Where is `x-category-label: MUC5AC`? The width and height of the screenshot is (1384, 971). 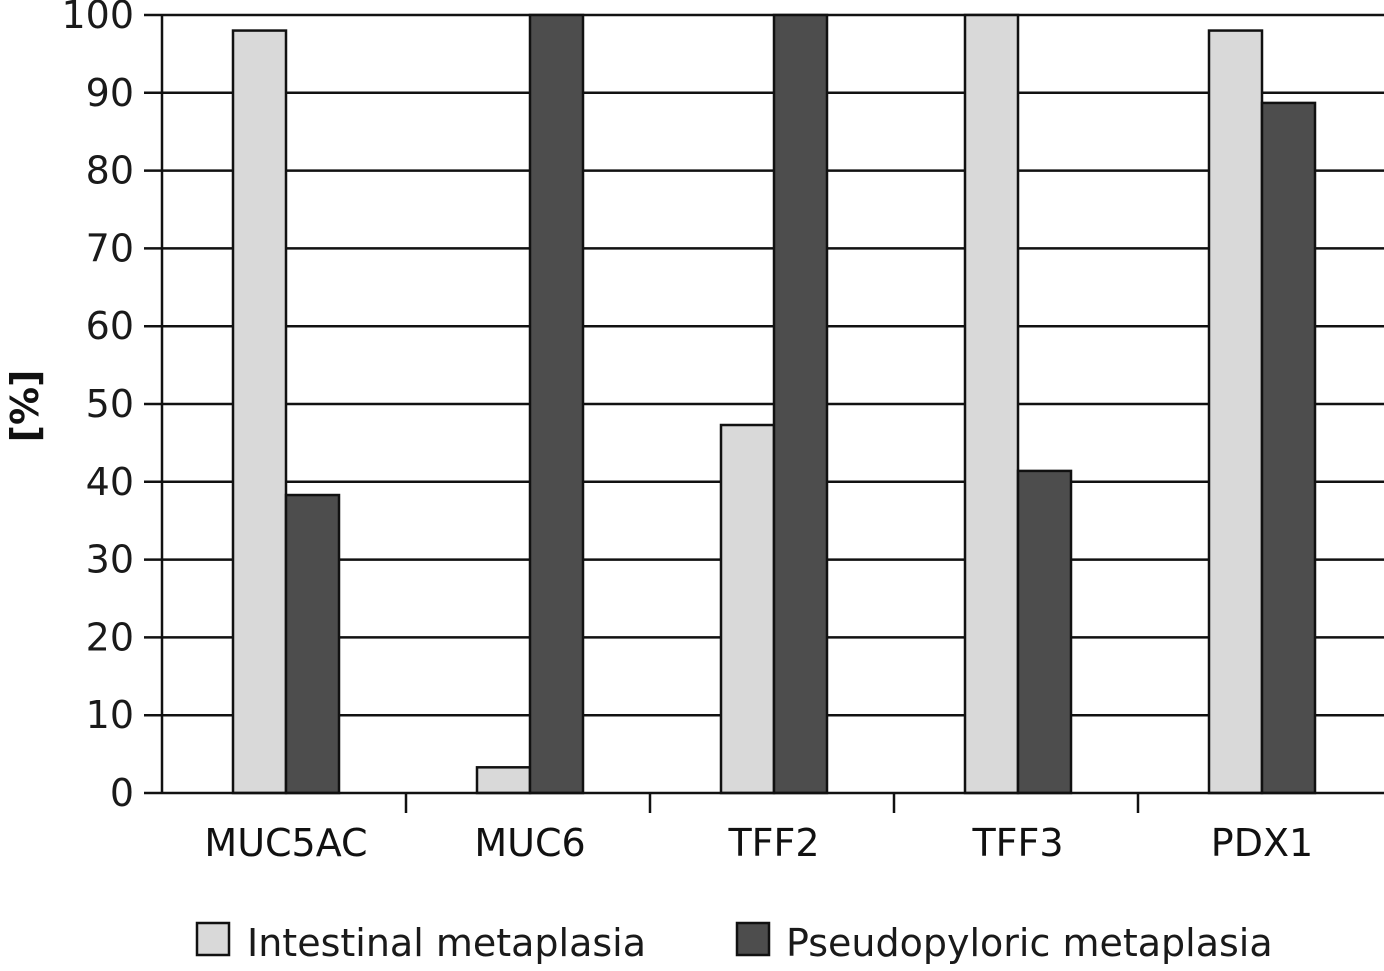
x-category-label: MUC5AC is located at coordinates (285, 843).